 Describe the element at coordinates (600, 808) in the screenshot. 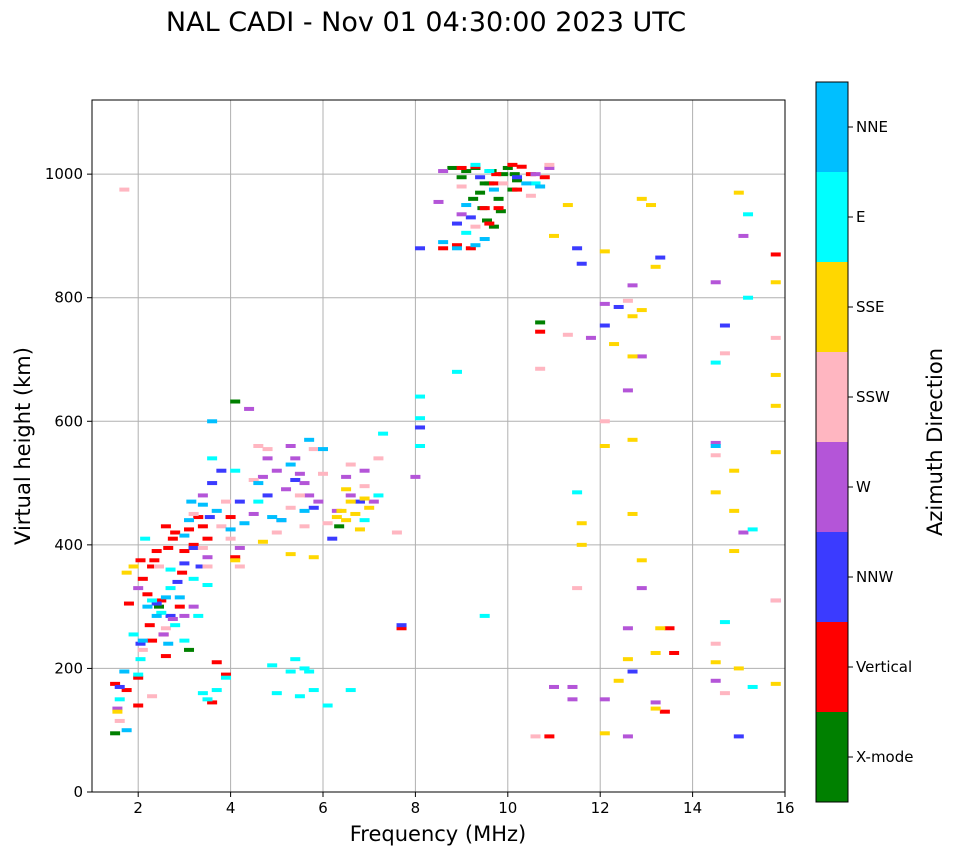

I see `x-tick-label: 12` at that location.